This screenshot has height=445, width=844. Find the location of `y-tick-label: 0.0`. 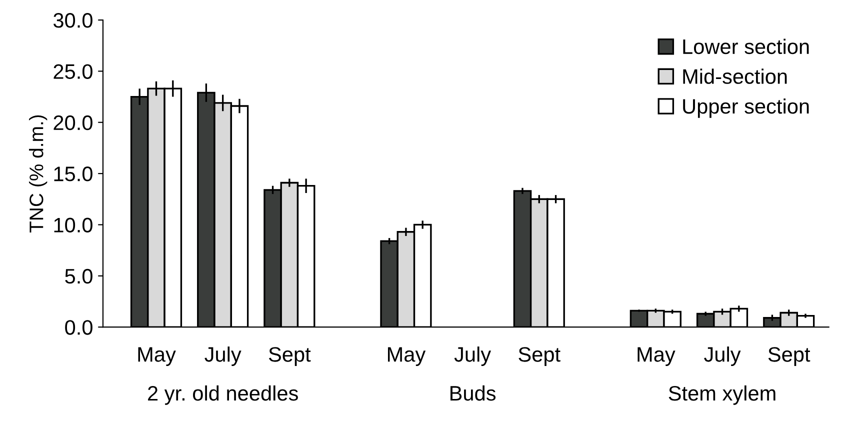

y-tick-label: 0.0 is located at coordinates (78, 327).